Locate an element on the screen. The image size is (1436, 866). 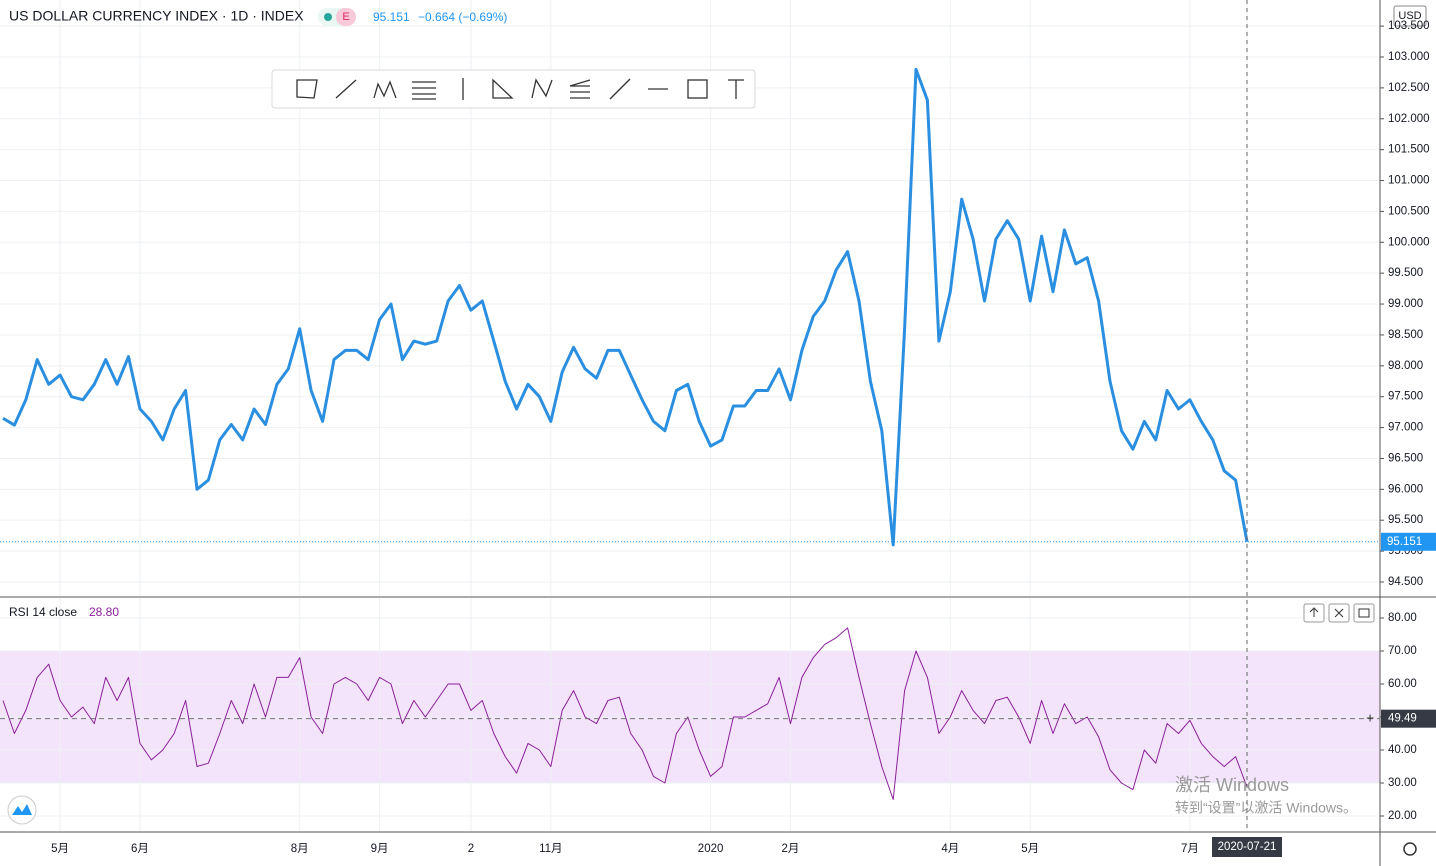
y-tick-label: 101.000 is located at coordinates (1409, 181).